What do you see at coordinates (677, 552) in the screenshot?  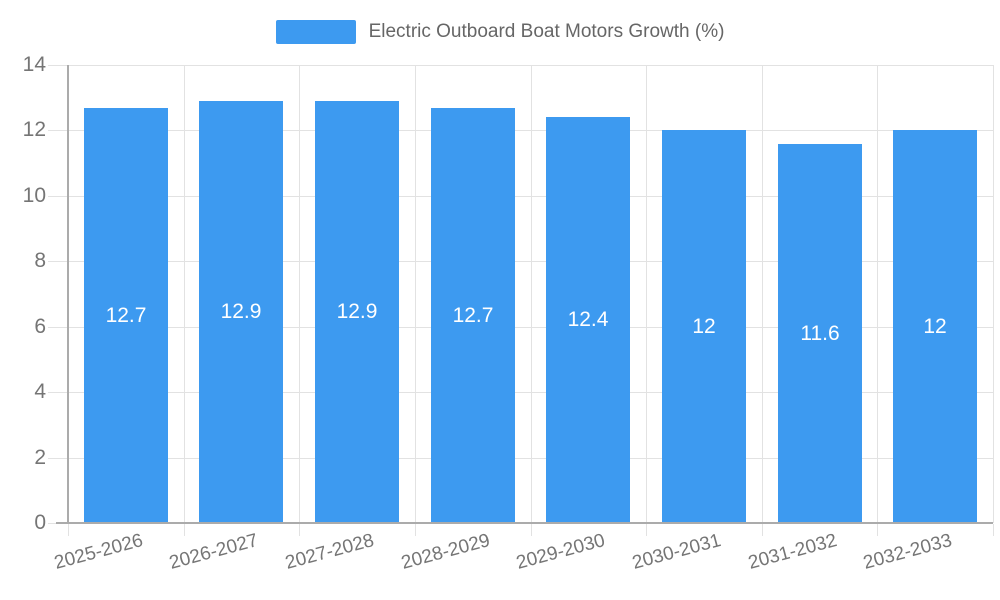 I see `x-axis-tick-label: 2030-2031` at bounding box center [677, 552].